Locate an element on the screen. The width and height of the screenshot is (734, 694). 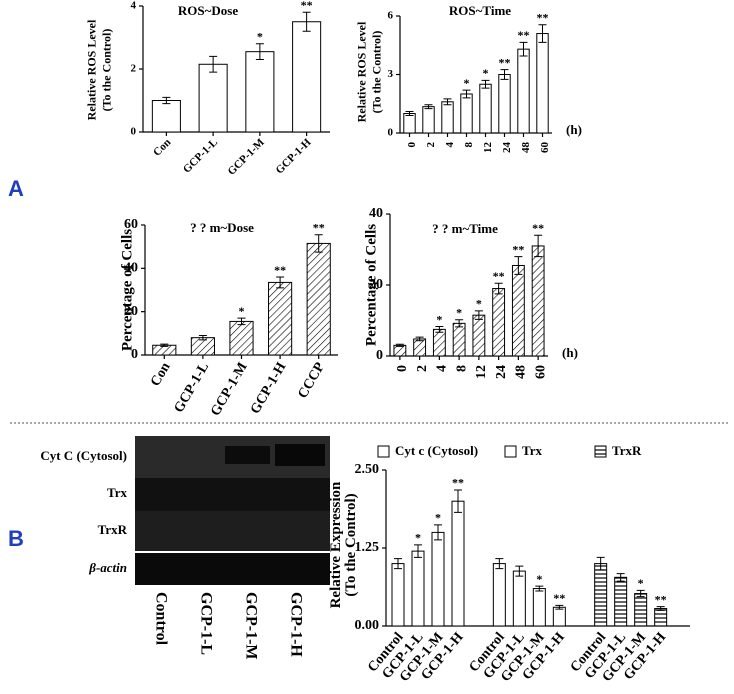
x-tick-label: 60 is located at coordinates (545, 148).